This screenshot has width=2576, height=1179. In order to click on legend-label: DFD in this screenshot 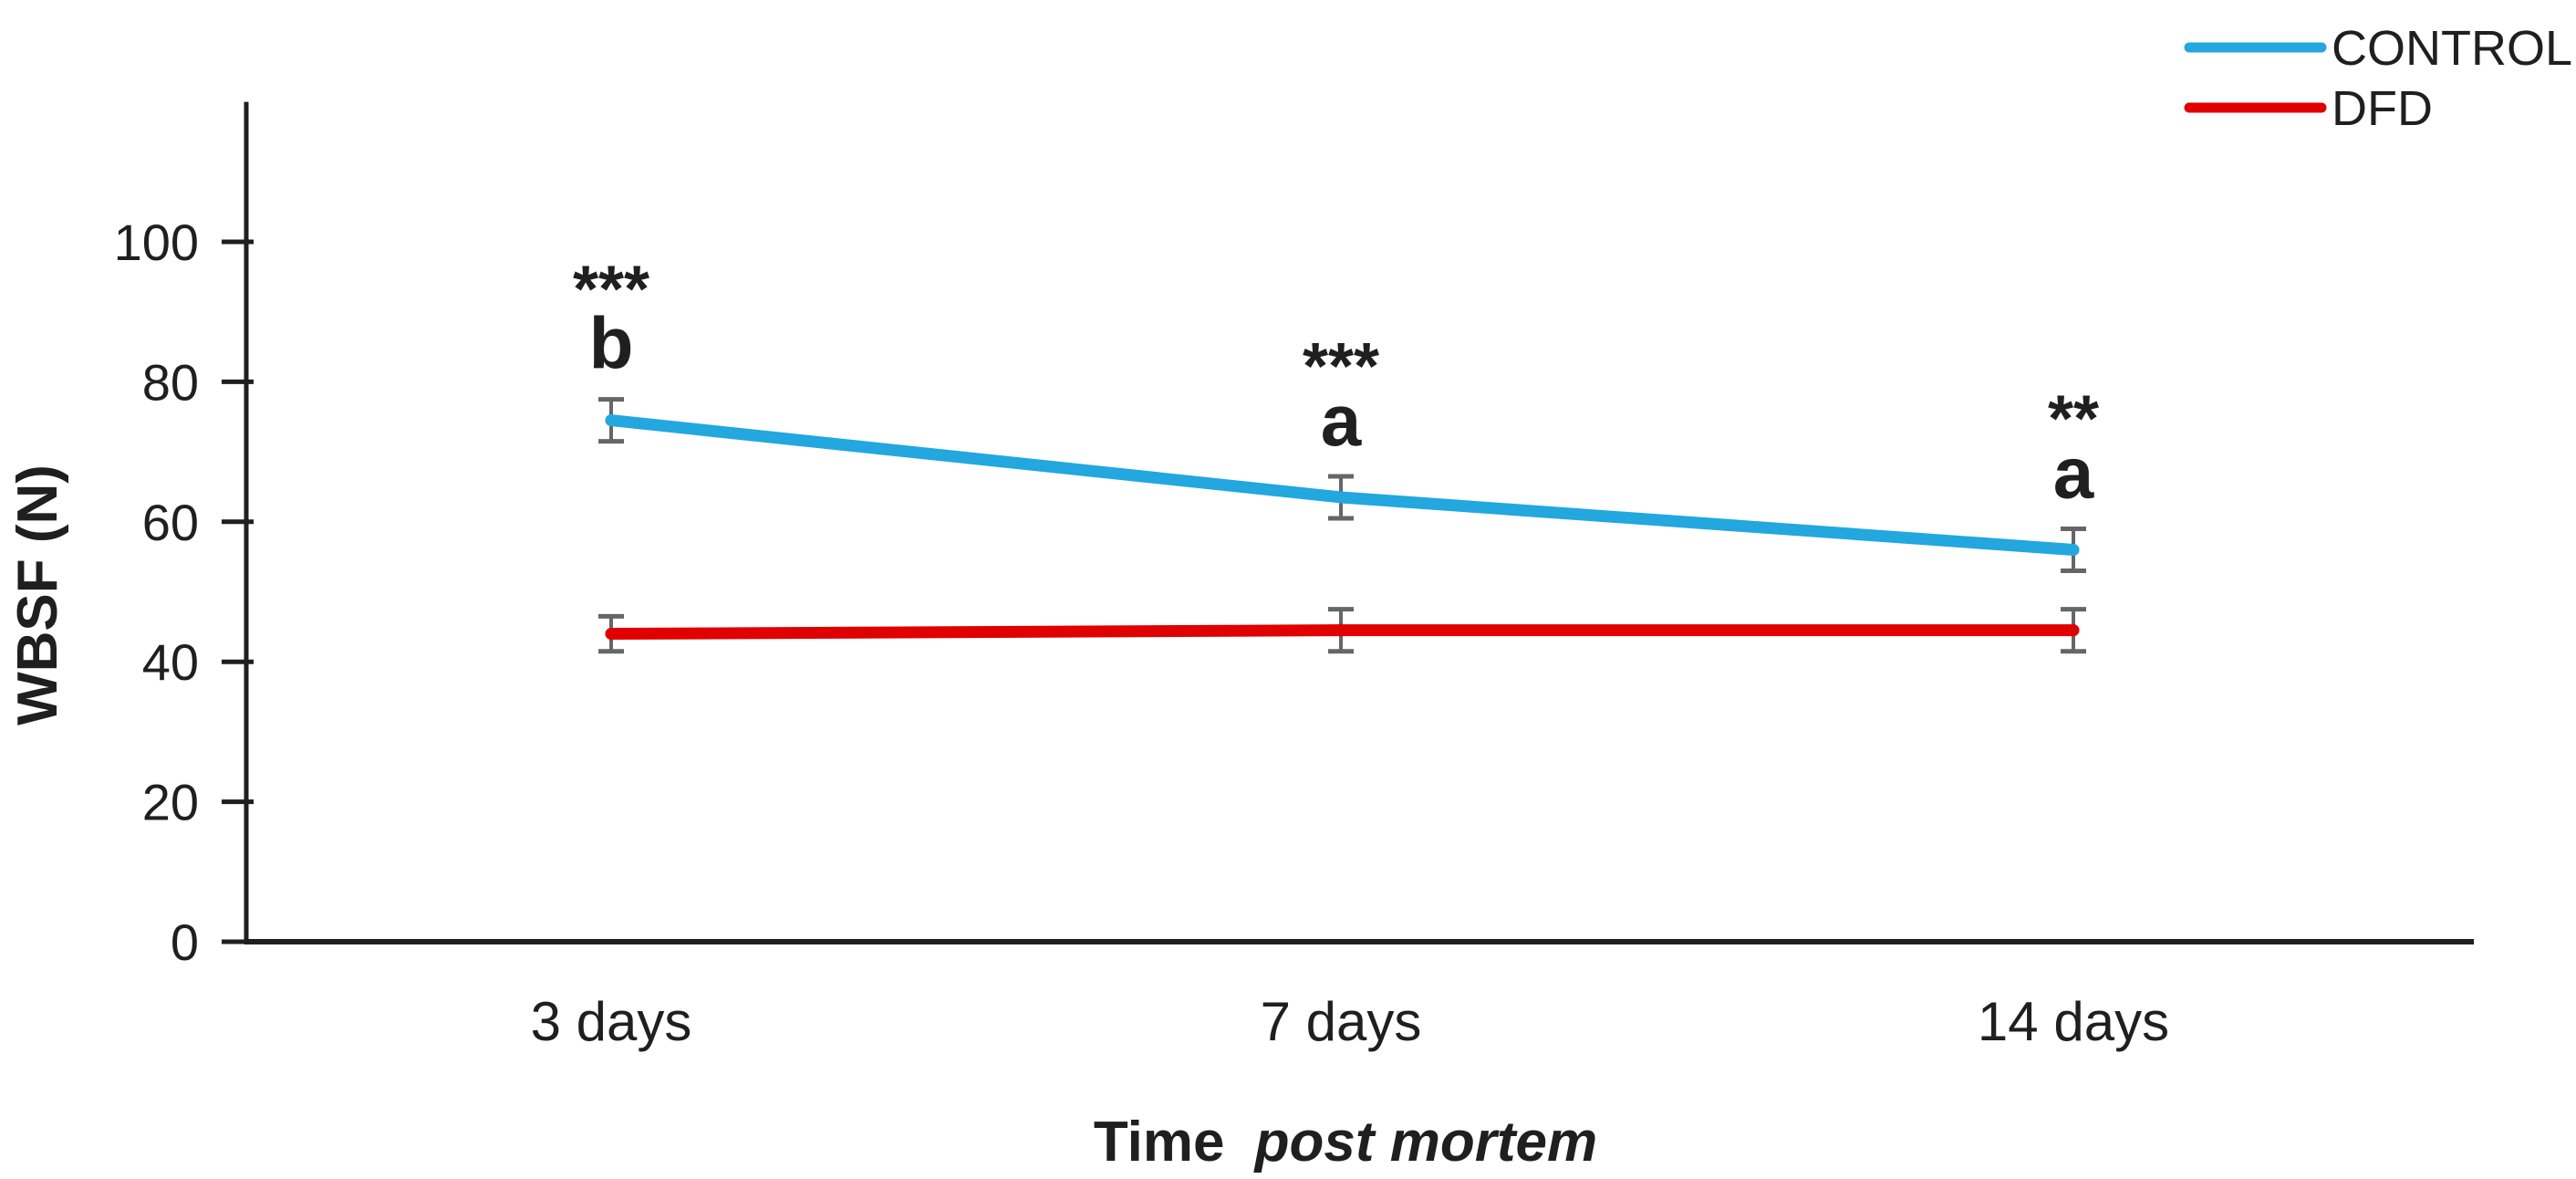, I will do `click(2382, 108)`.